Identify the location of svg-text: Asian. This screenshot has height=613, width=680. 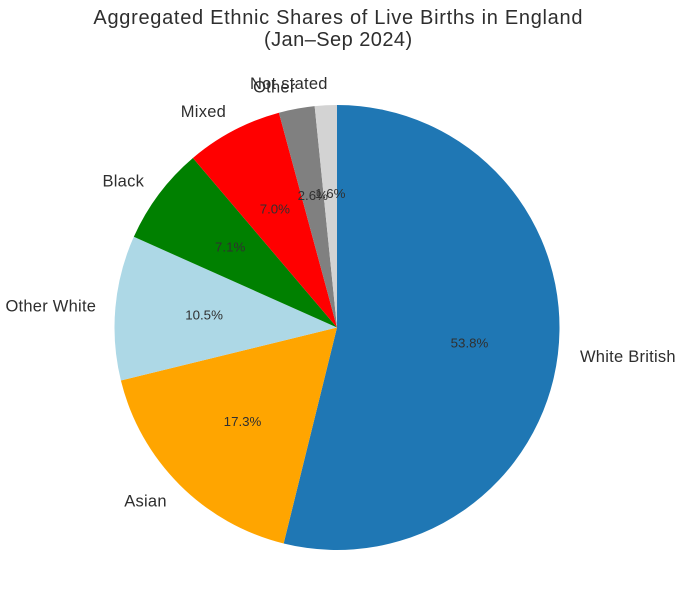
(145, 501).